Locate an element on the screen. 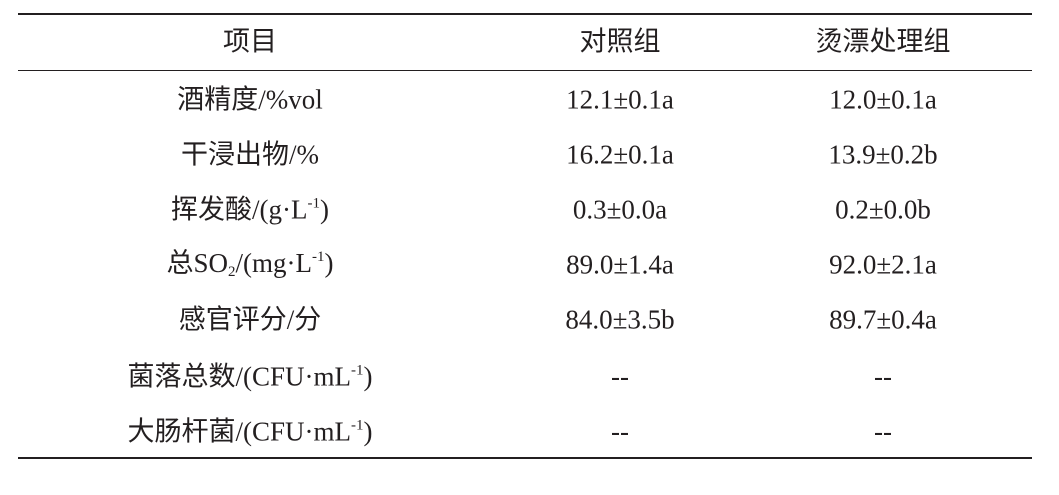 The height and width of the screenshot is (495, 1059). item-text: 大肠杆菌/(CFU·mL is located at coordinates (239, 431).